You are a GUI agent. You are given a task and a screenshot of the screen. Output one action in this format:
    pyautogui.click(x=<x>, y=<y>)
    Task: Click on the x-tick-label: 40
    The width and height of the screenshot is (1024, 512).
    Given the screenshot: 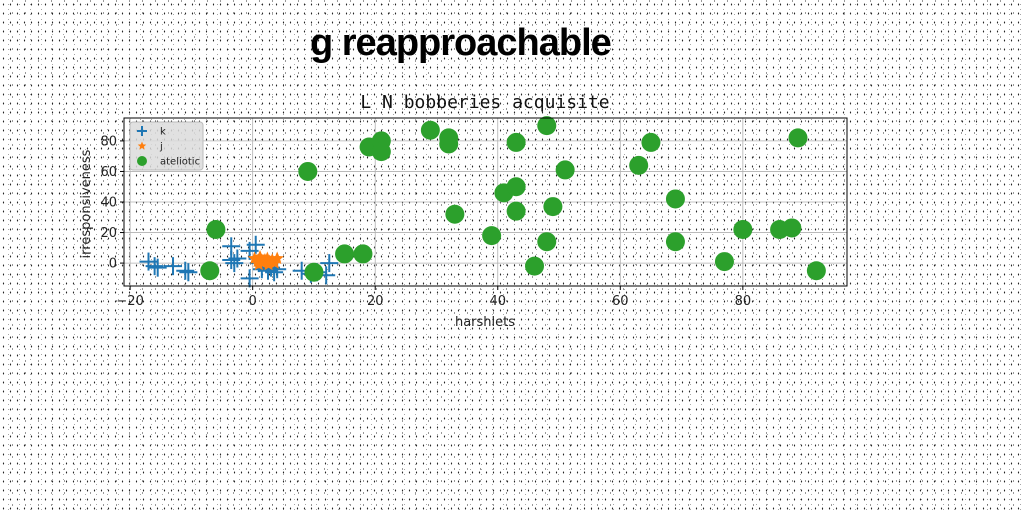 What is the action you would take?
    pyautogui.click(x=497, y=301)
    